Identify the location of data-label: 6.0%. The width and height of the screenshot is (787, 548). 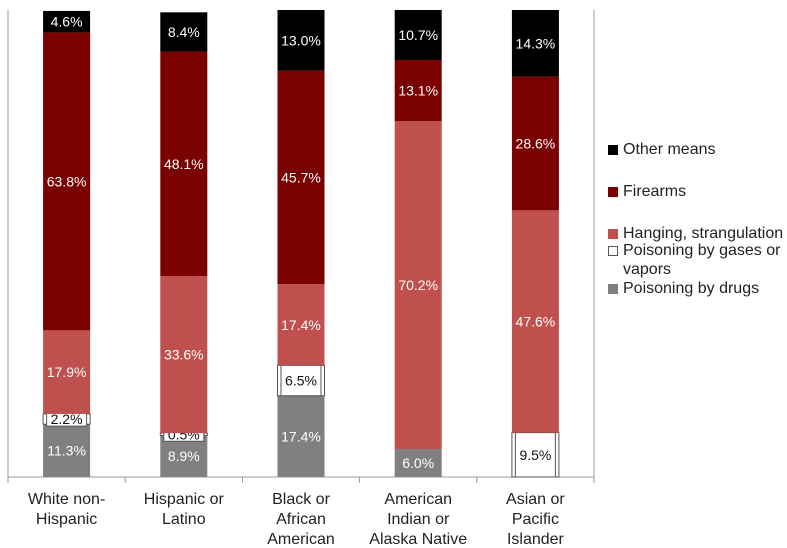
(418, 463).